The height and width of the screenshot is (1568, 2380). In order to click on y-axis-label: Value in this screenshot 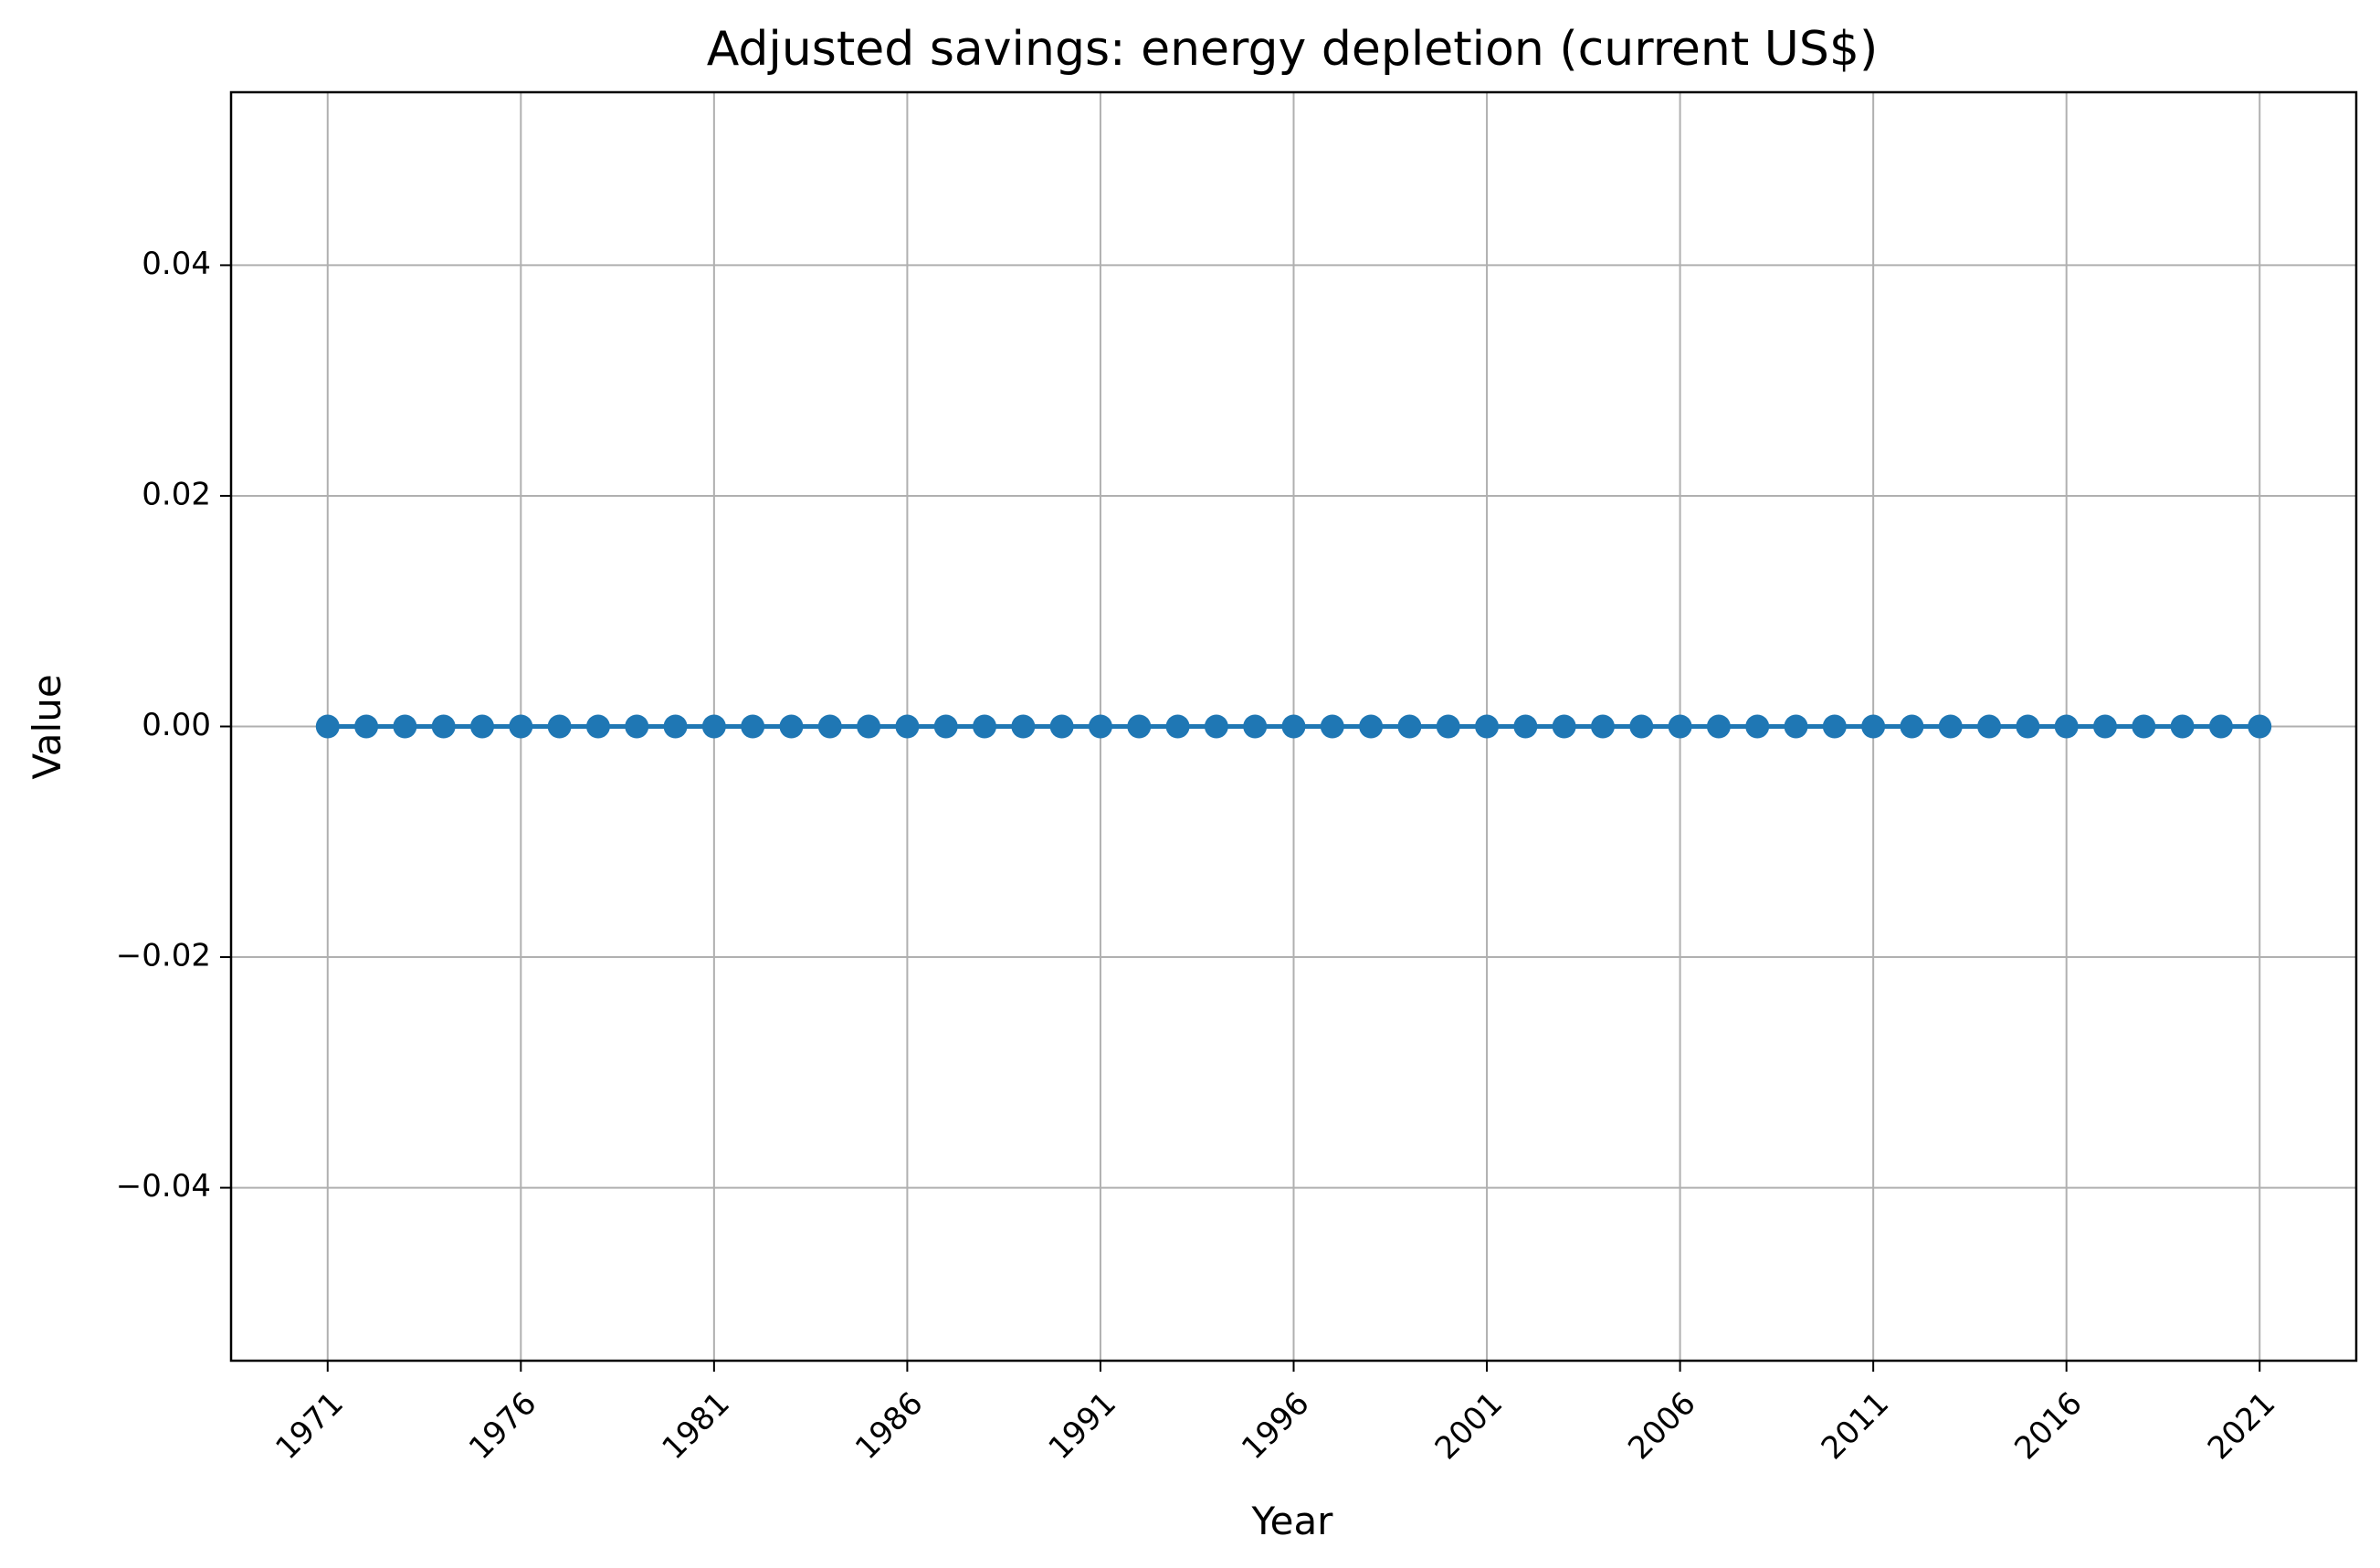, I will do `click(47, 726)`.